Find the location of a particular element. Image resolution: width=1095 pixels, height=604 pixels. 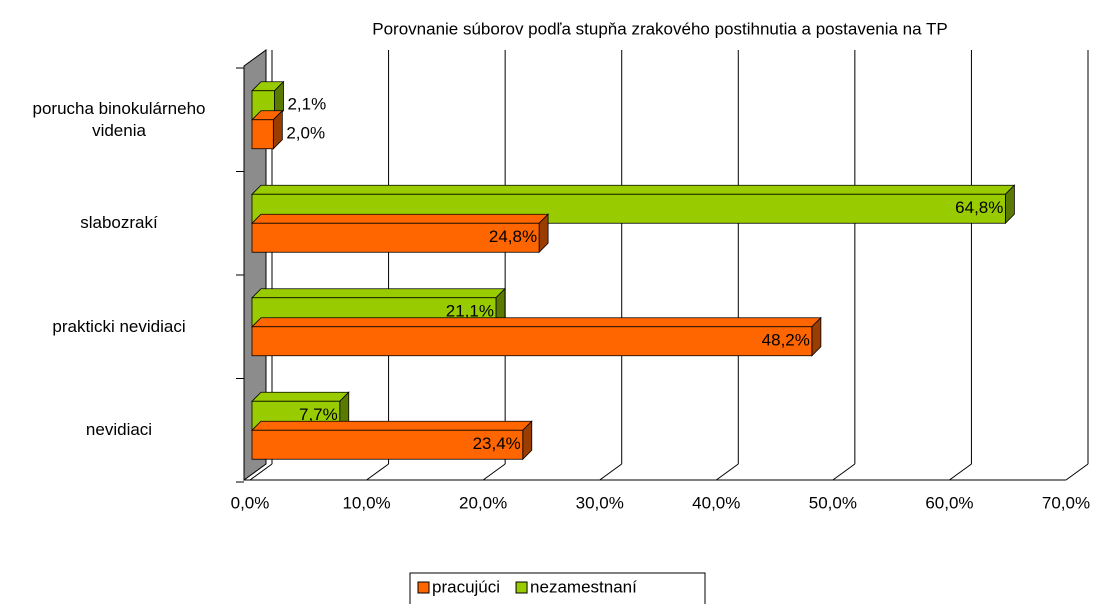

y-tick-label: nevidiaci is located at coordinates (119, 430).